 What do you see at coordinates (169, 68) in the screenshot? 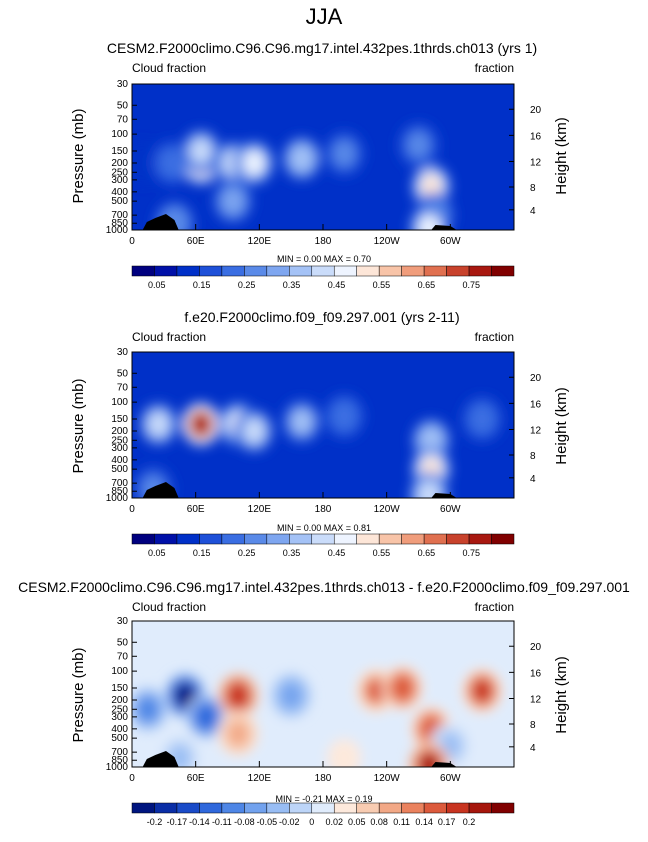
I see `left-label: Cloud fraction` at bounding box center [169, 68].